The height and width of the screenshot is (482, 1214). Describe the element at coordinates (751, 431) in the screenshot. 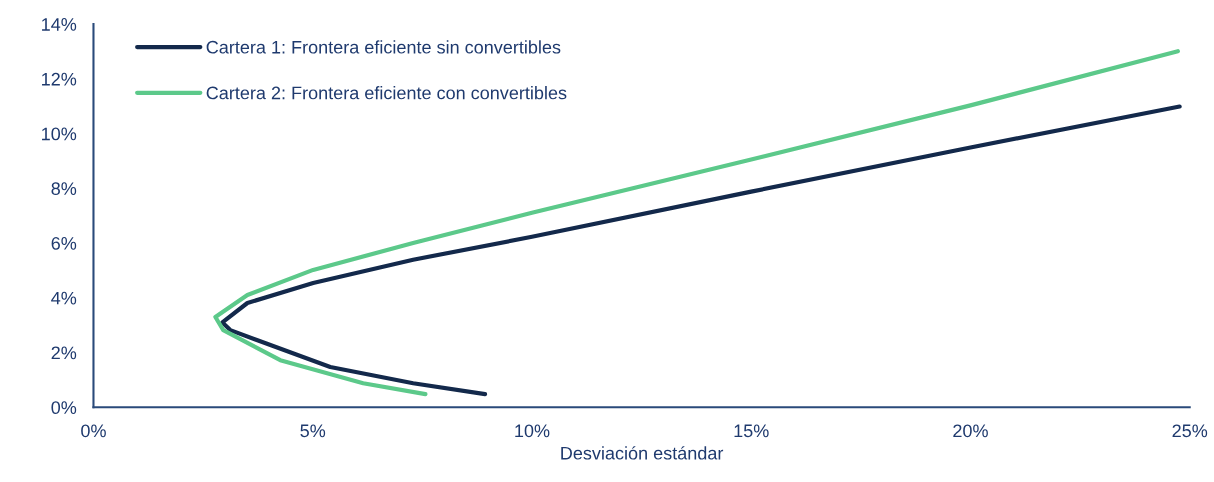

I see `x-tick-label: 15%` at that location.